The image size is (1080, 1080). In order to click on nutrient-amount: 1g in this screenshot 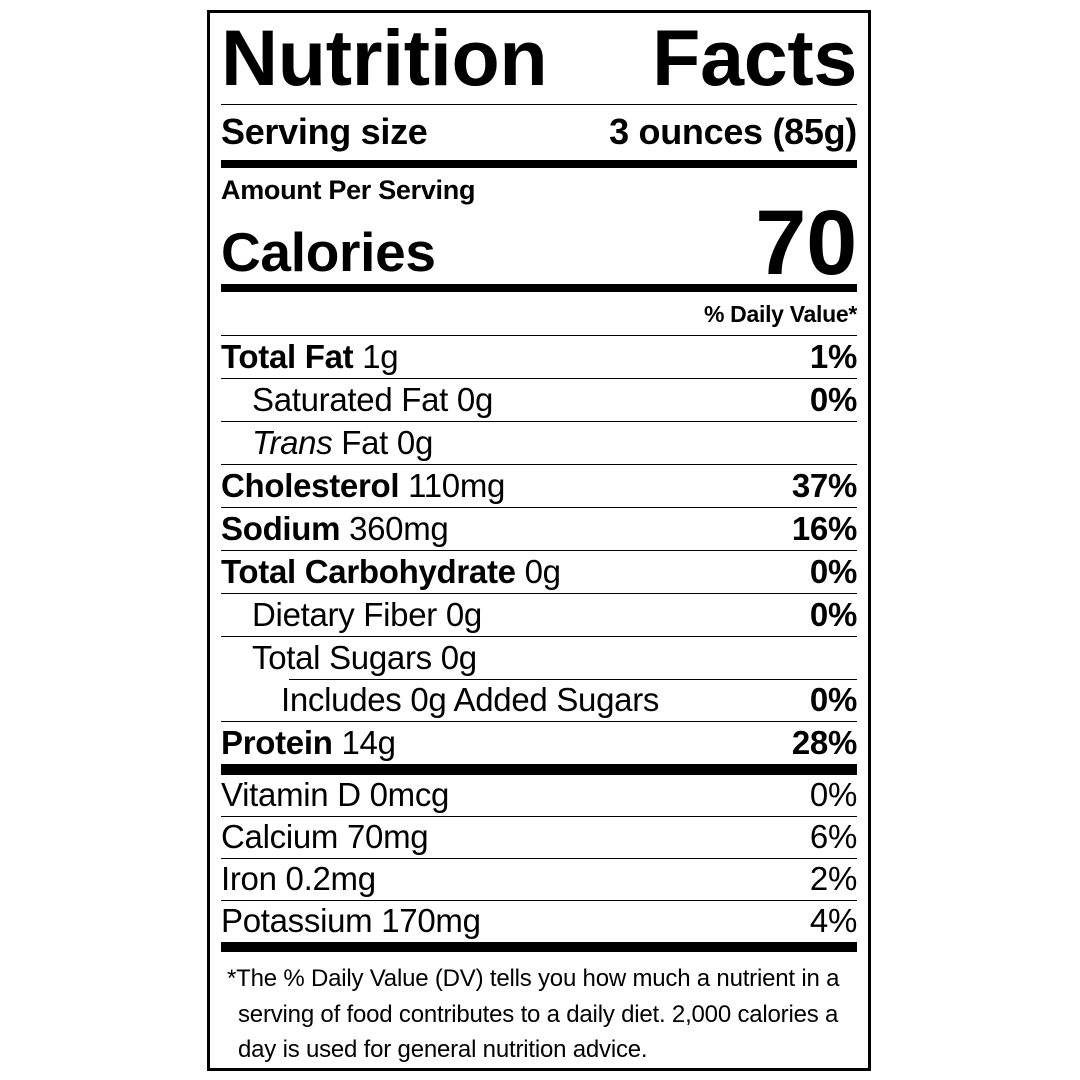, I will do `click(376, 356)`.